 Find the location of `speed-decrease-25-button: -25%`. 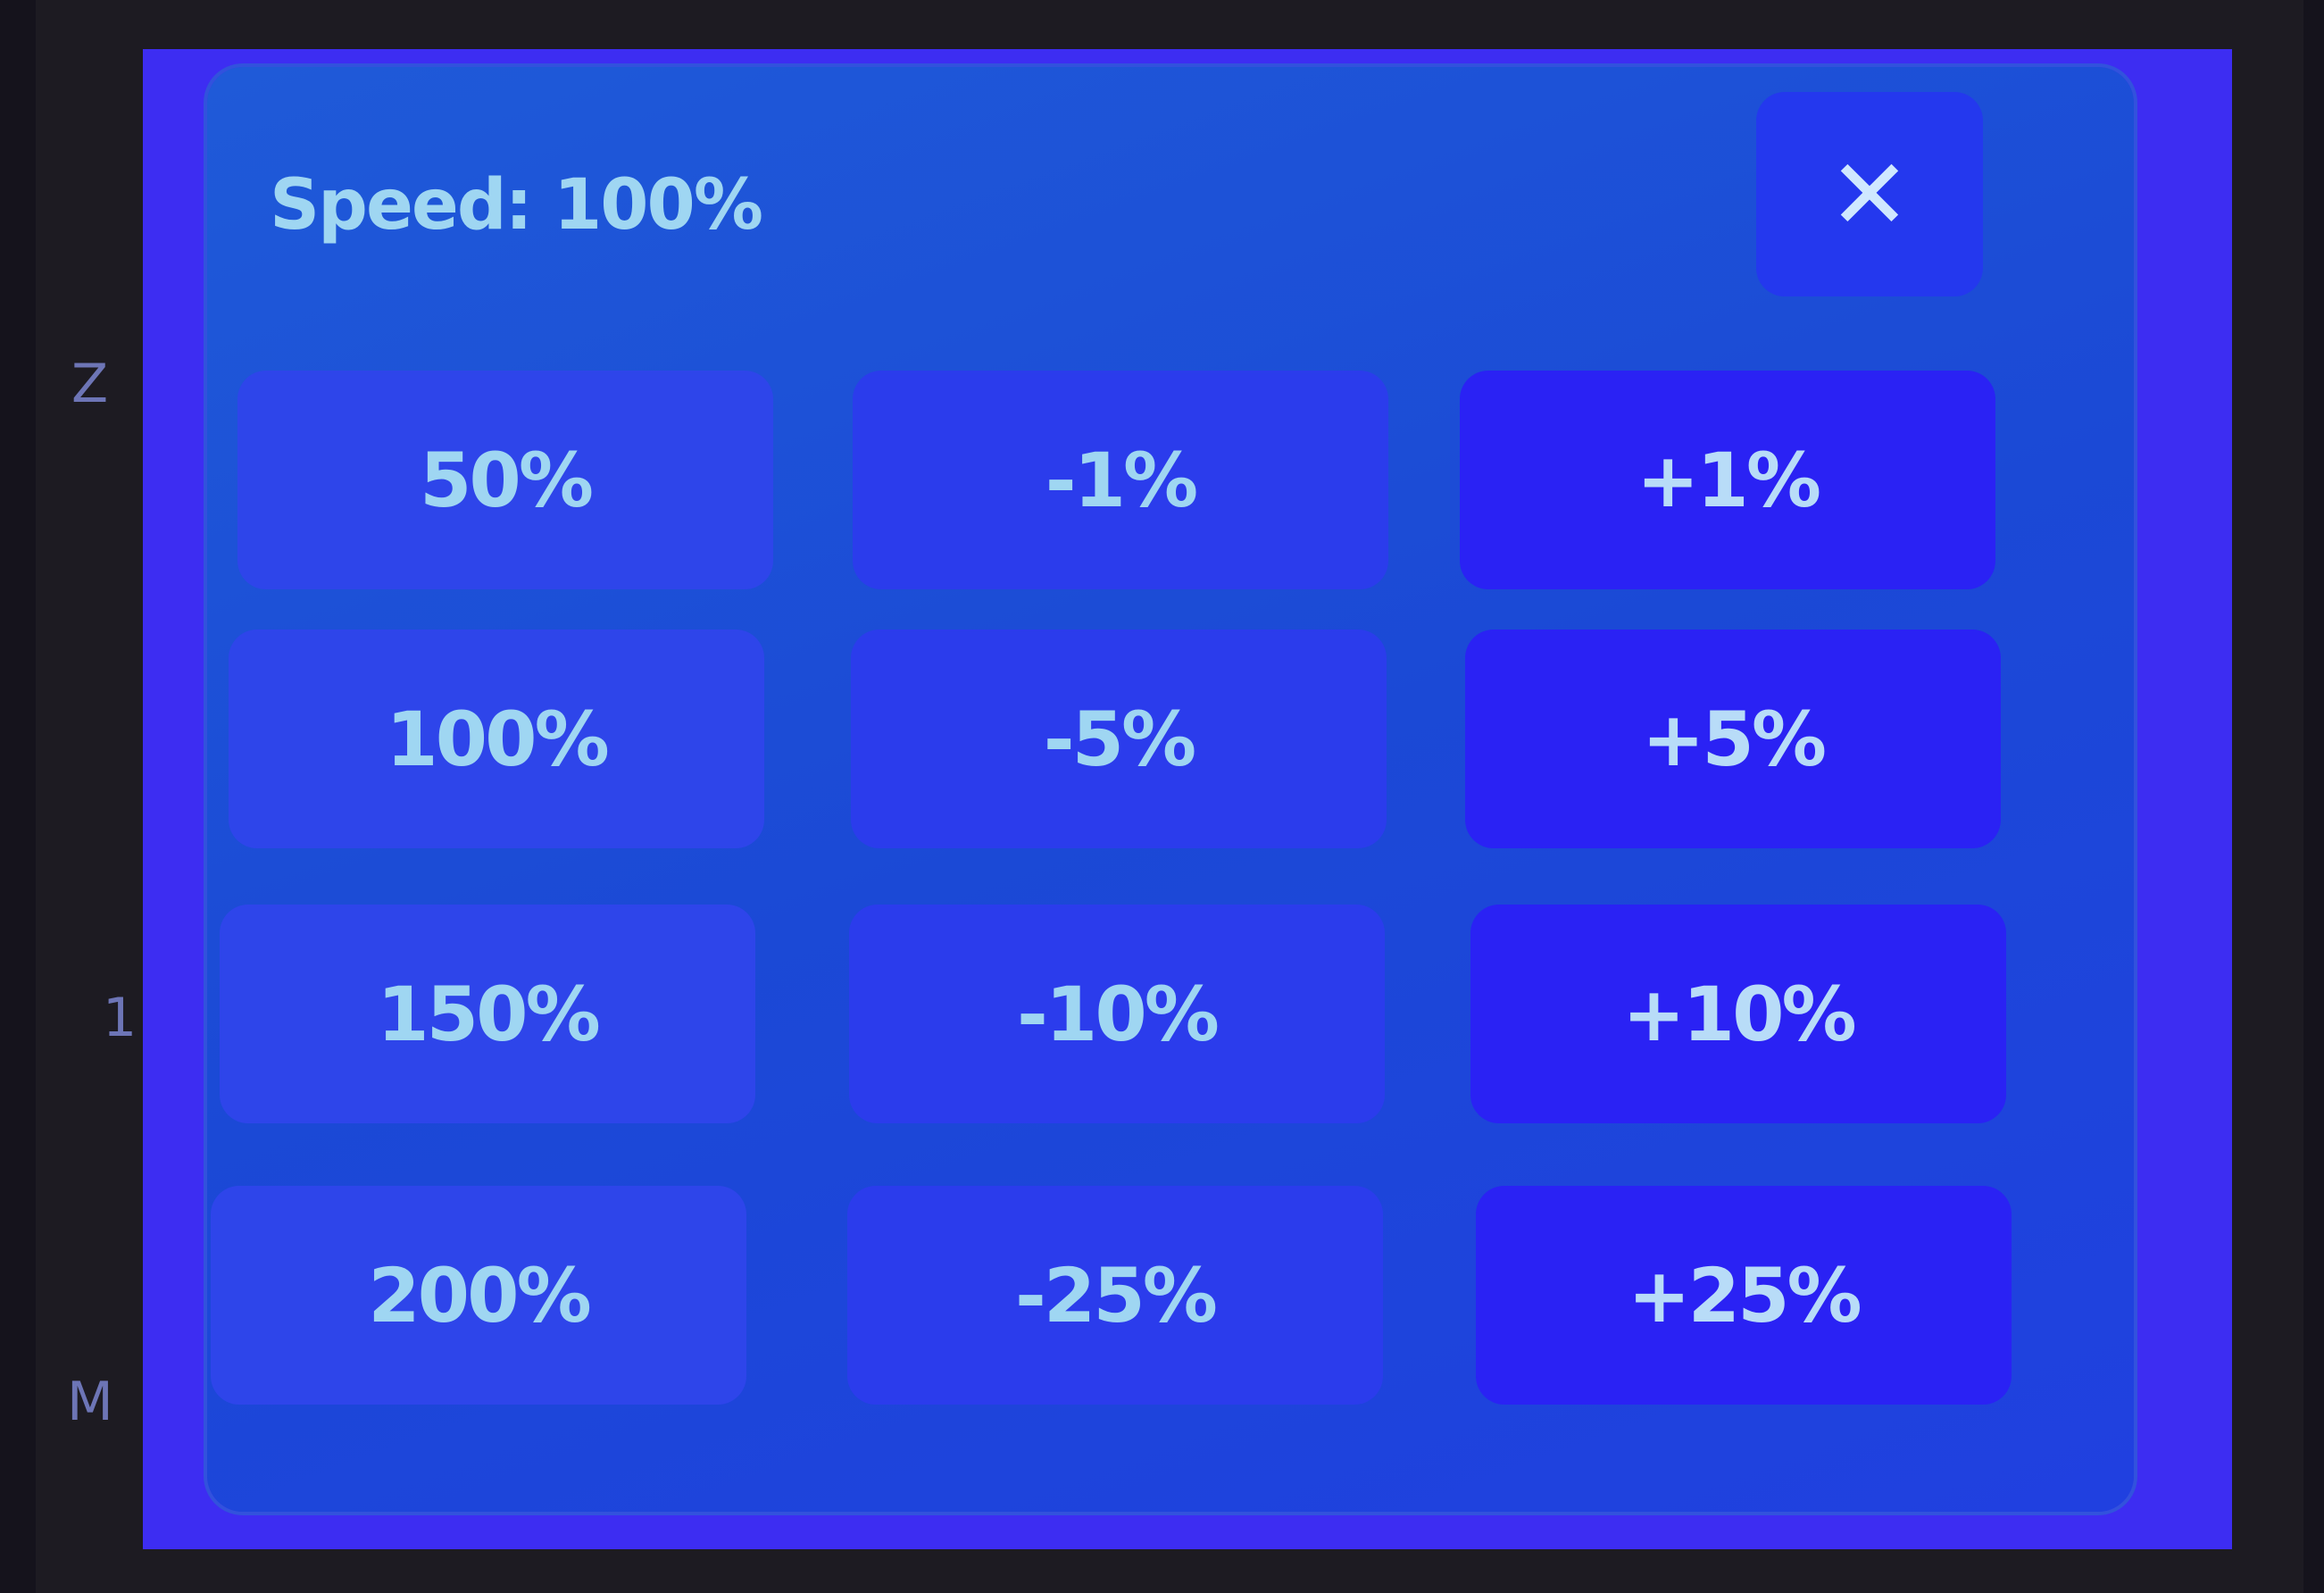

speed-decrease-25-button: -25% is located at coordinates (1115, 1295).